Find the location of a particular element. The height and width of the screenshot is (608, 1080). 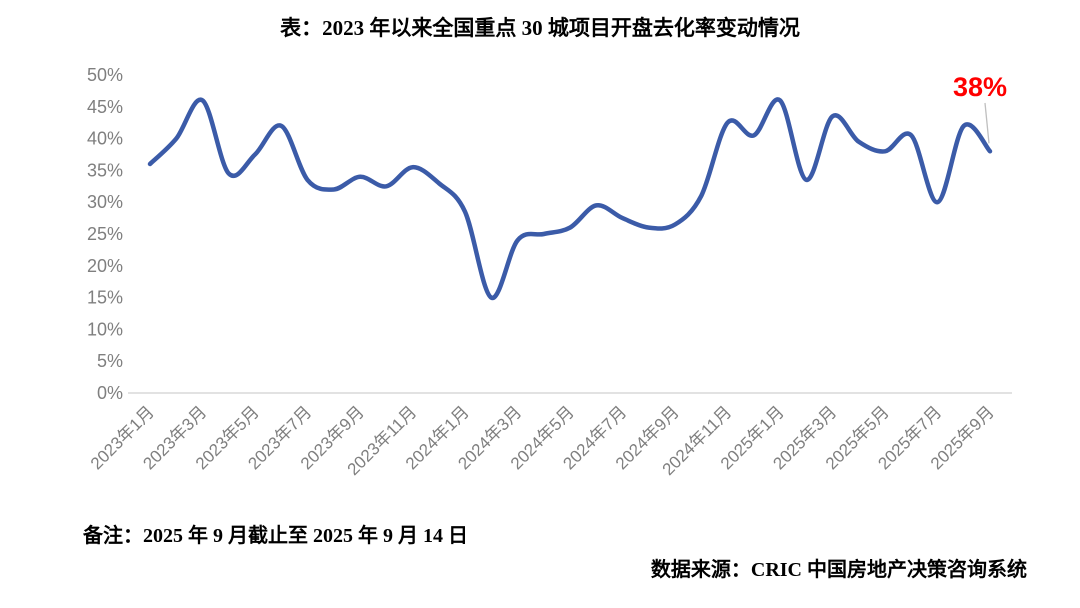

y-axis-label: 25% is located at coordinates (105, 234).